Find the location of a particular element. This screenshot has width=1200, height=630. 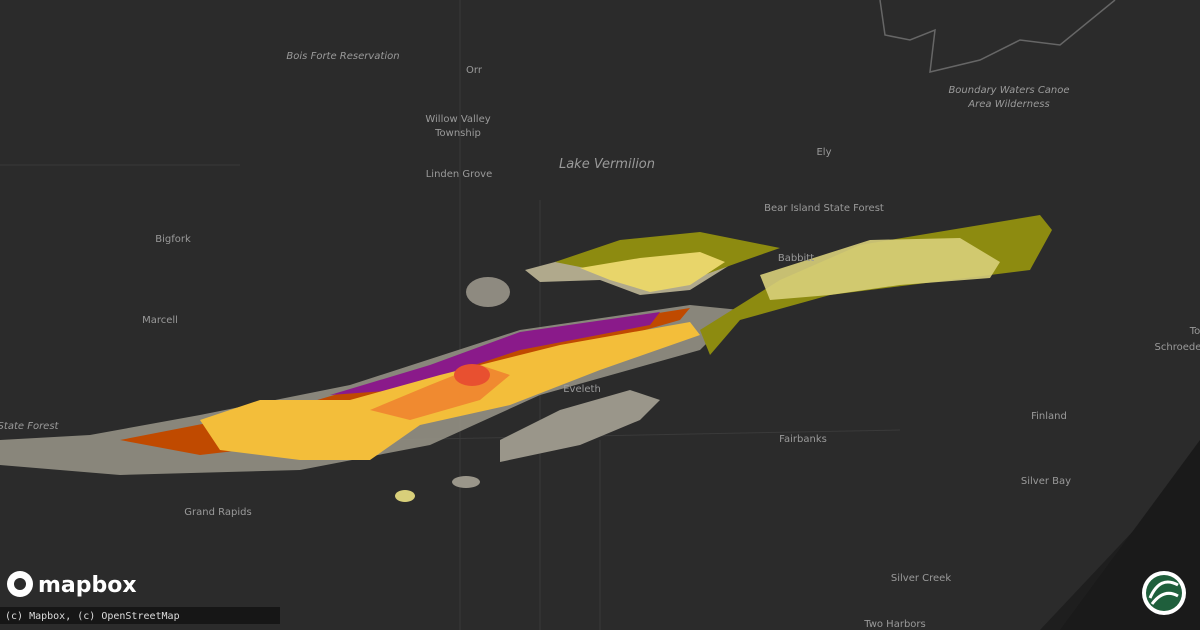

place-label: Bois Forte Reservation is located at coordinates (342, 56).